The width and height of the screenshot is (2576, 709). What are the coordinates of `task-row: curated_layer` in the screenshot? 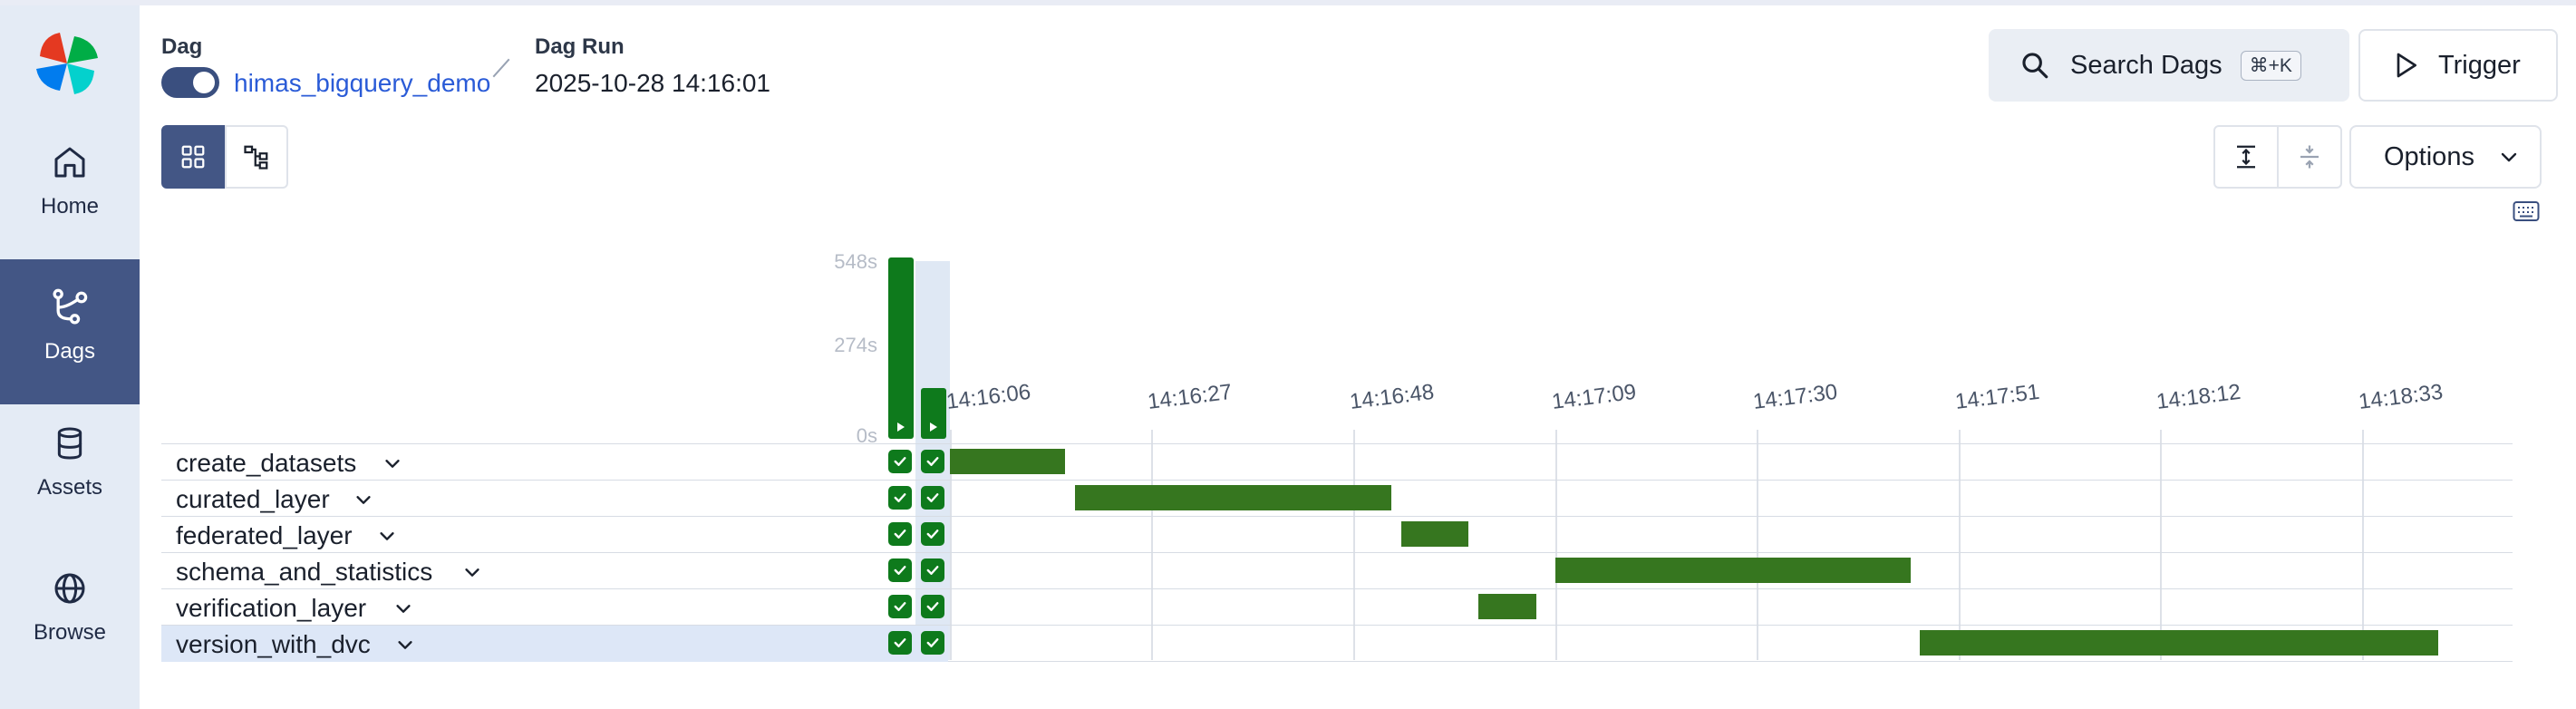 It's located at (1337, 499).